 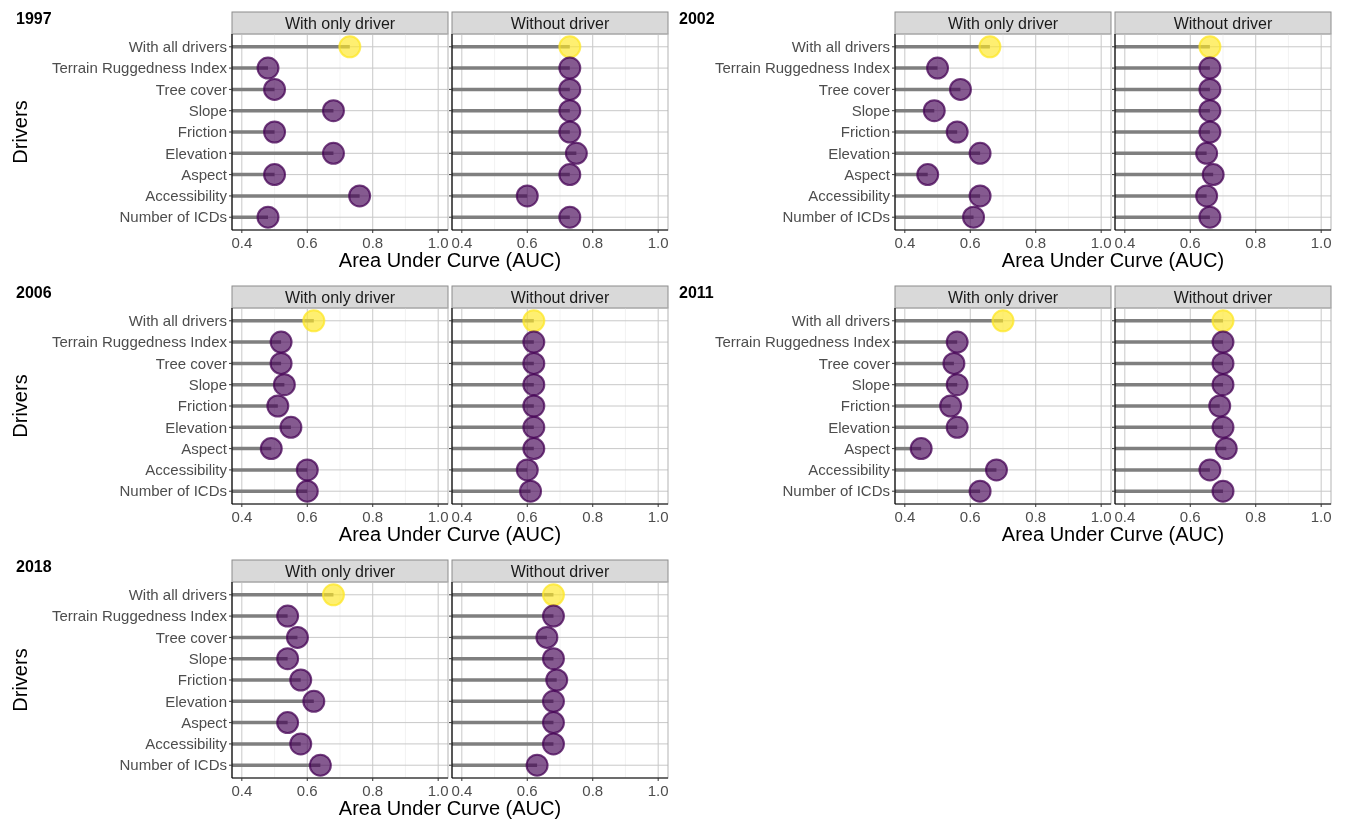 I want to click on text: 2011, so click(x=696, y=292).